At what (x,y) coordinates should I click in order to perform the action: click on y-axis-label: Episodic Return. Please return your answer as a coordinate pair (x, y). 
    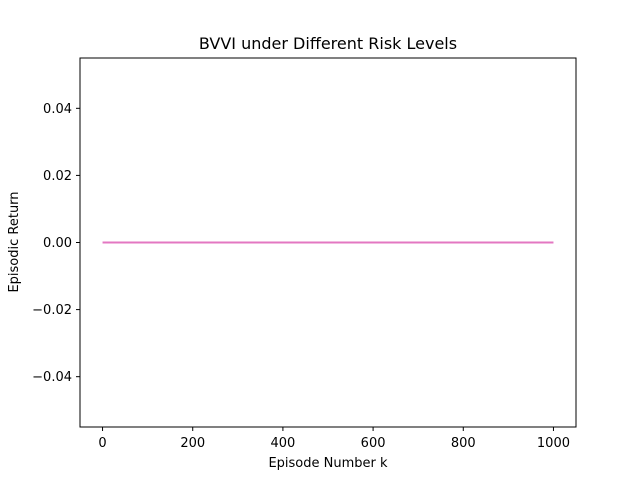
    Looking at the image, I should click on (14, 241).